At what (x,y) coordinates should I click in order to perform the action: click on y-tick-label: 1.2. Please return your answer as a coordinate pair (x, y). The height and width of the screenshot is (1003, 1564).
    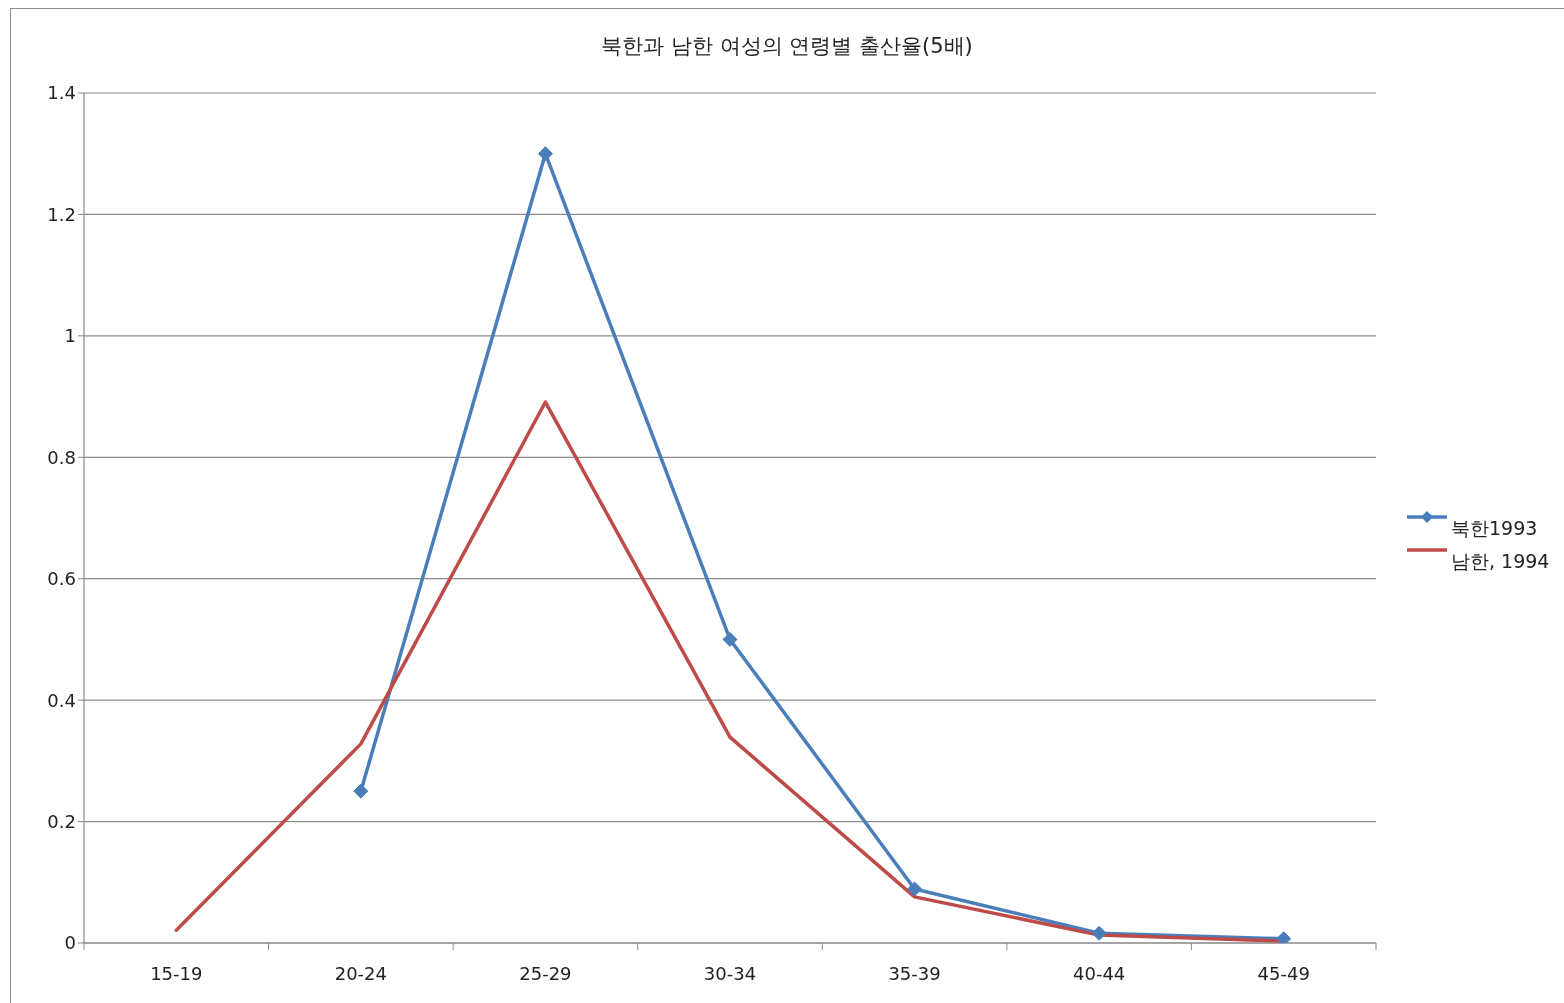
    Looking at the image, I should click on (61, 214).